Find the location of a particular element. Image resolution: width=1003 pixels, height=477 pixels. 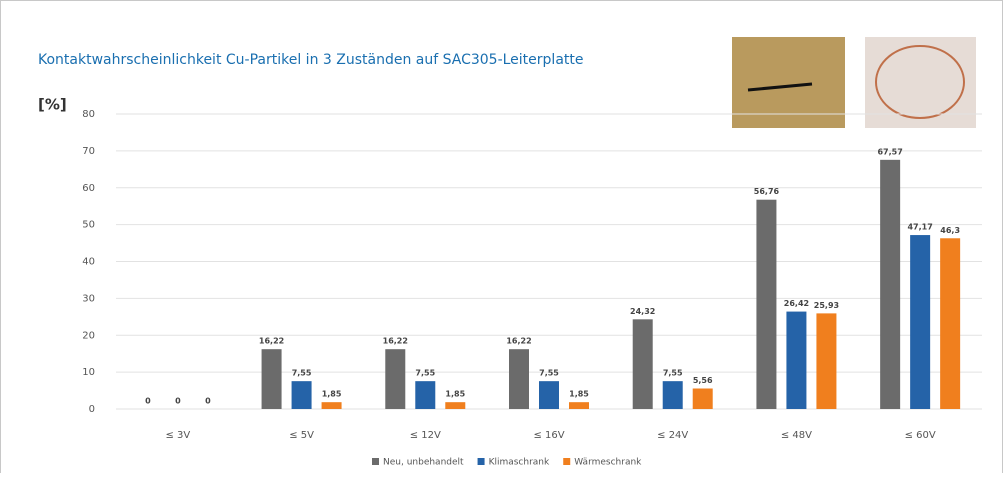

value-label: 26,42 is located at coordinates (796, 303).